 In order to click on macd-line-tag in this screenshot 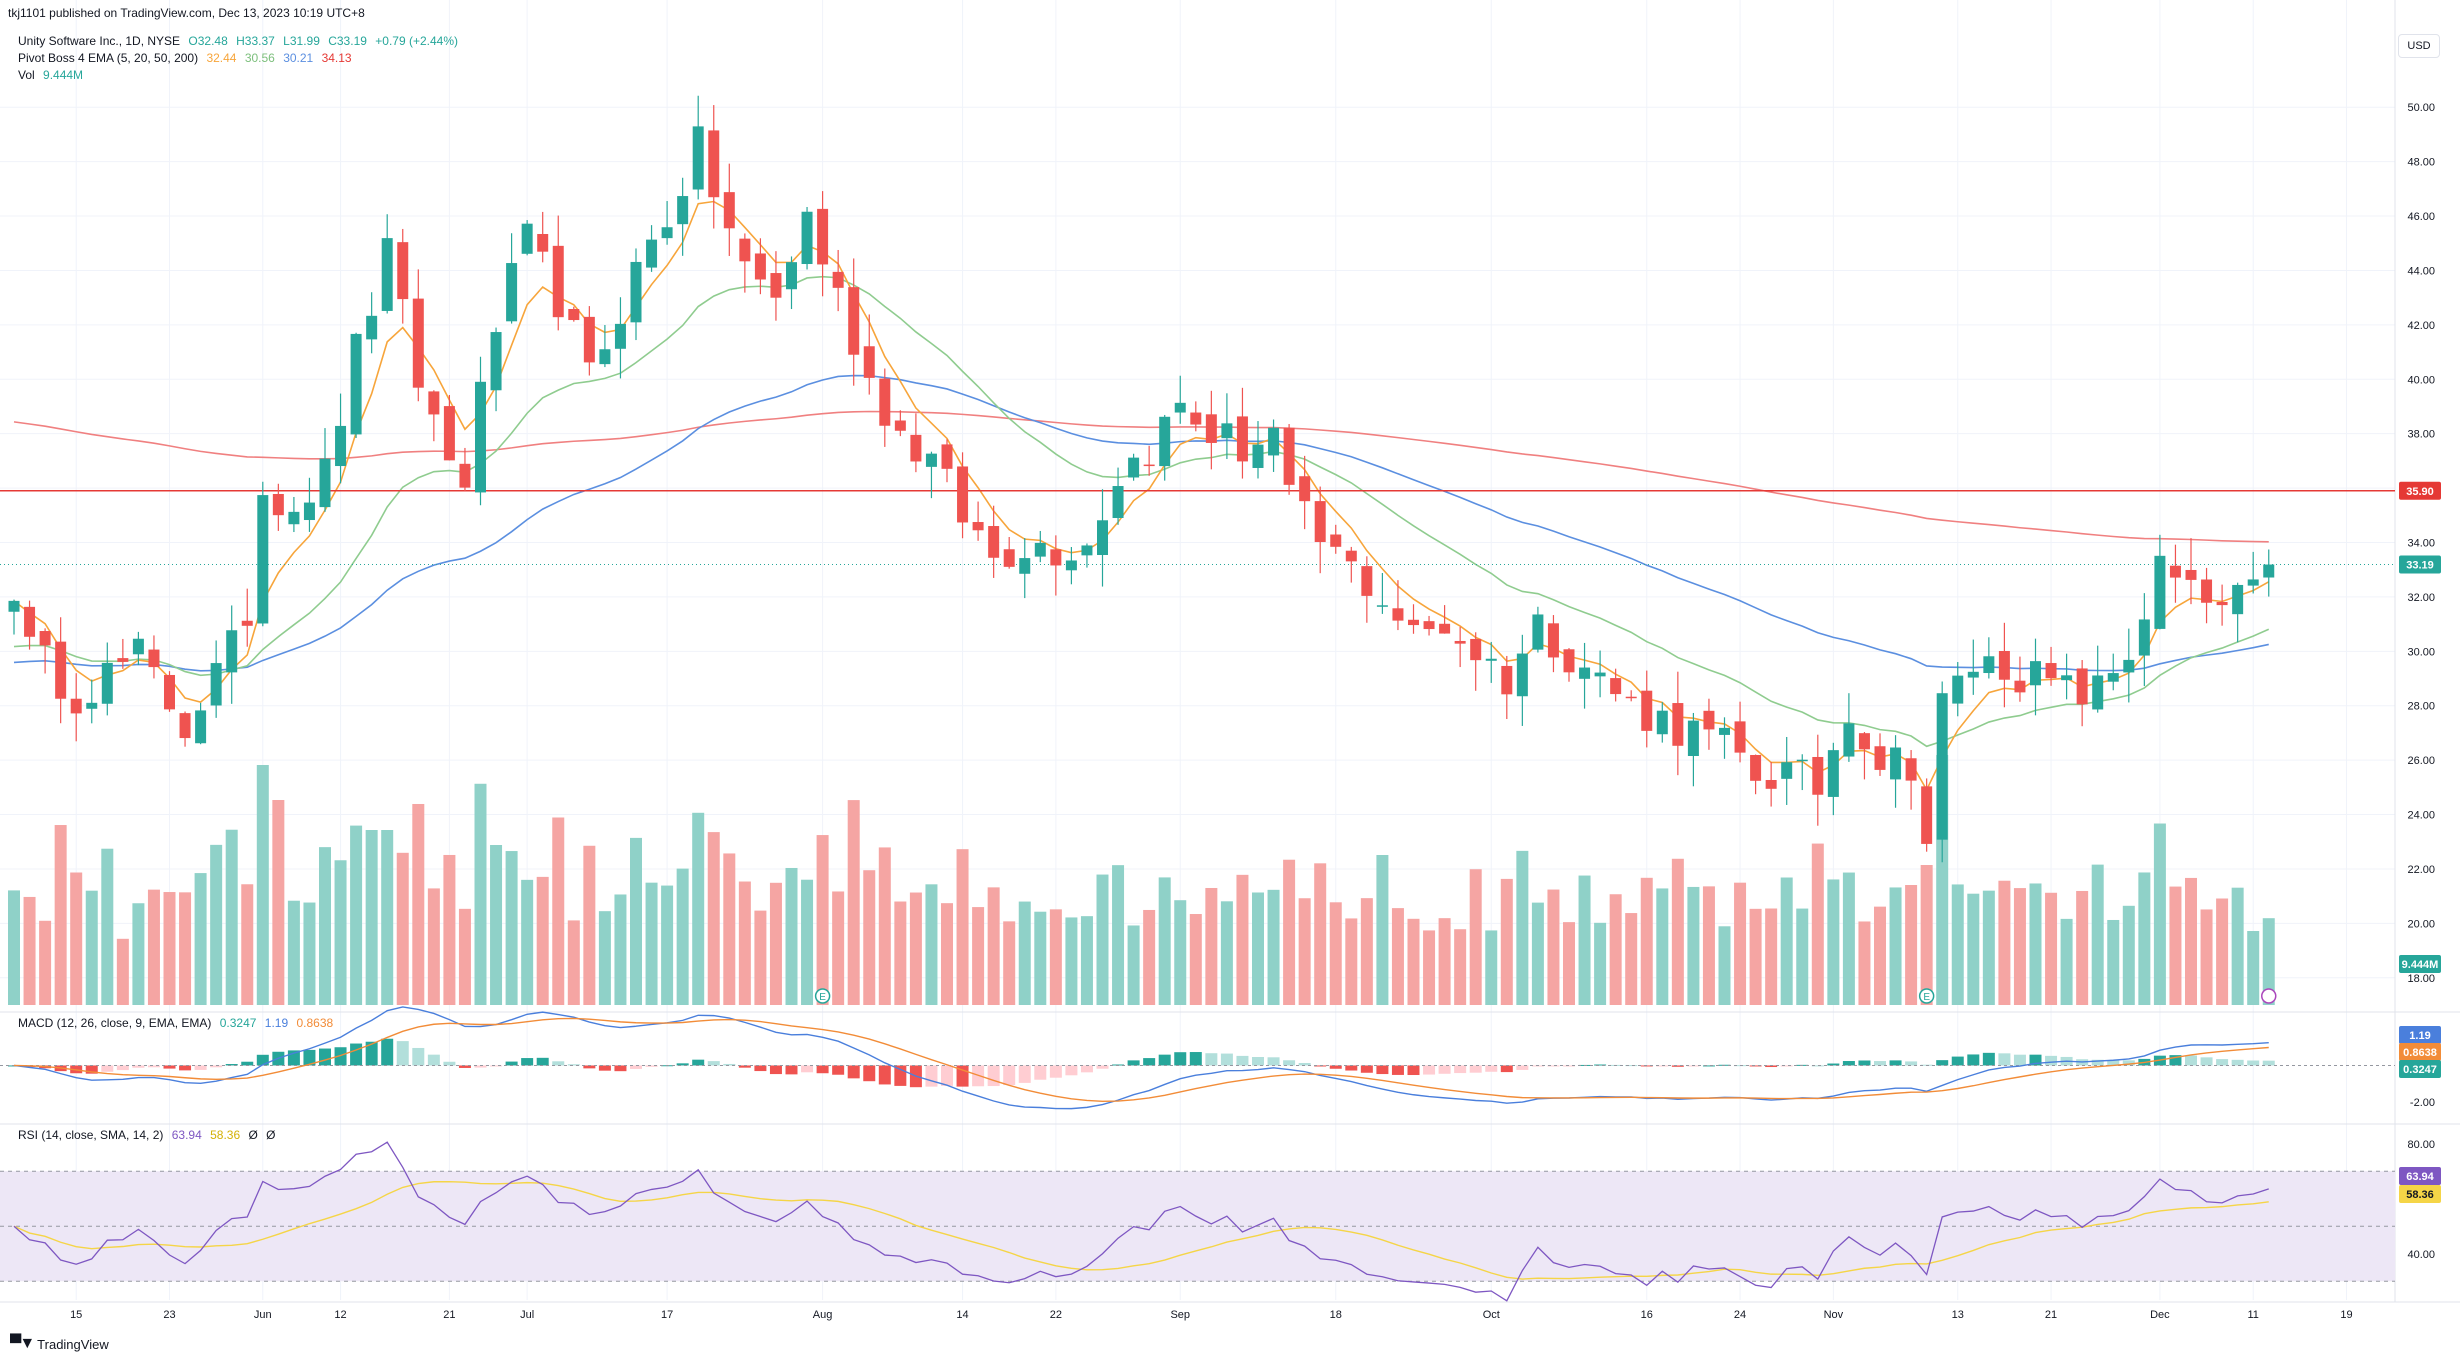, I will do `click(2420, 1035)`.